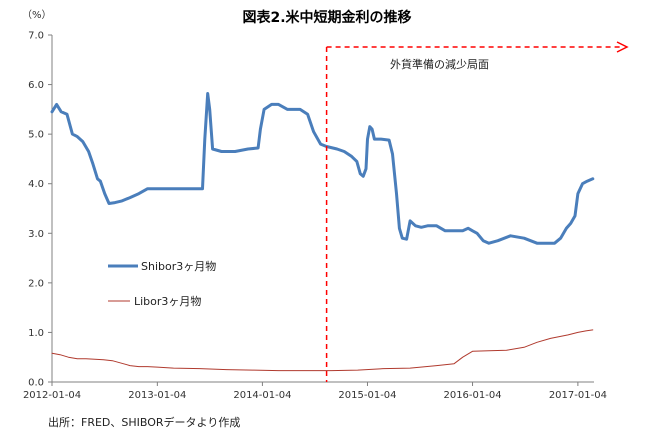 This screenshot has height=437, width=655. I want to click on x-tick-label: 2015-01-04, so click(367, 395).